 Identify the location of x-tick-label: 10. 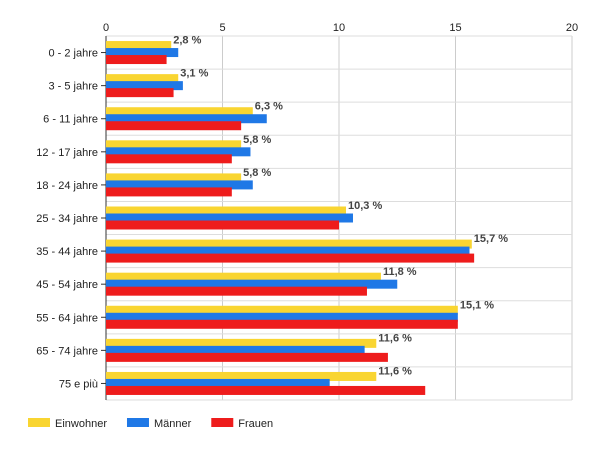
(339, 28).